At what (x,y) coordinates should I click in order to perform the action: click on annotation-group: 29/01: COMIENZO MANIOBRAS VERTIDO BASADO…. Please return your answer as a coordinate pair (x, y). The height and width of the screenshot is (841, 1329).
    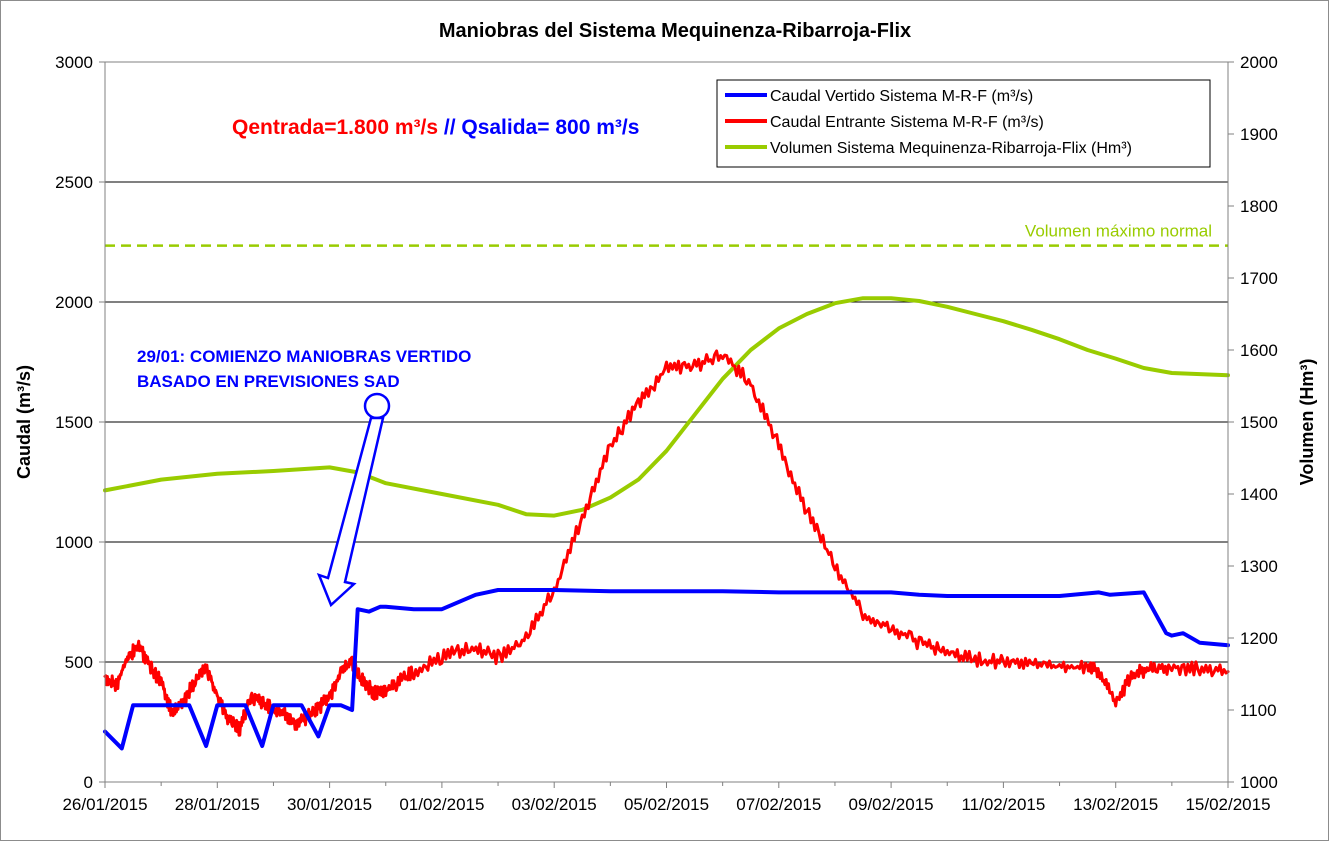
    Looking at the image, I should click on (304, 477).